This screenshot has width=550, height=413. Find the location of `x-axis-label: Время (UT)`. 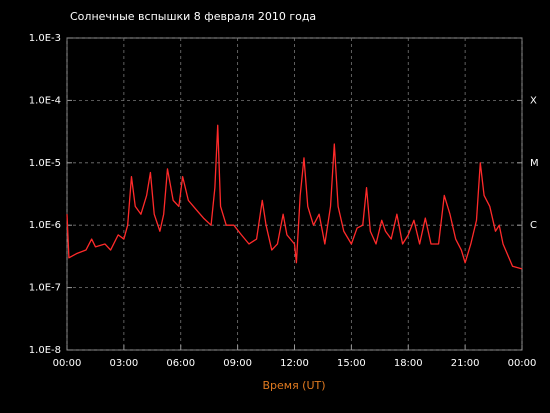

x-axis-label: Время (UT) is located at coordinates (293, 385).